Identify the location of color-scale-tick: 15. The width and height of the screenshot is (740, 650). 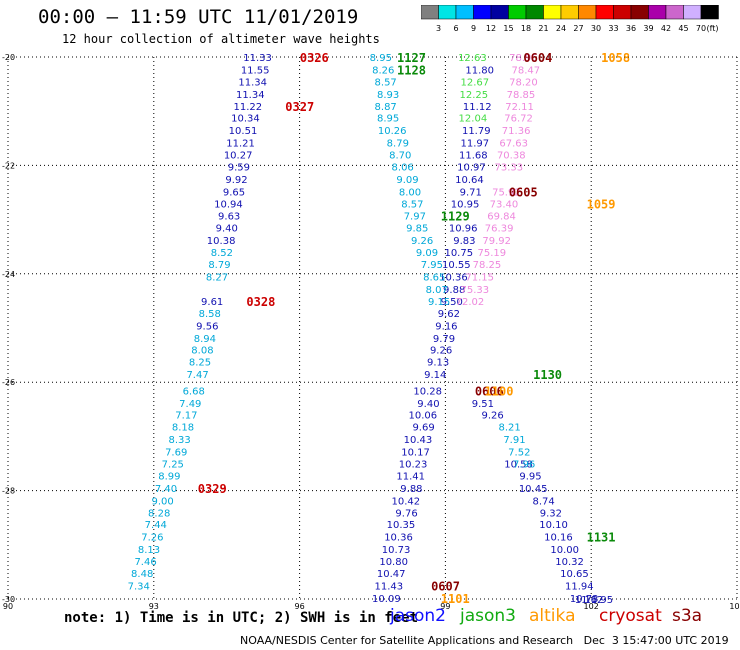
(508, 28).